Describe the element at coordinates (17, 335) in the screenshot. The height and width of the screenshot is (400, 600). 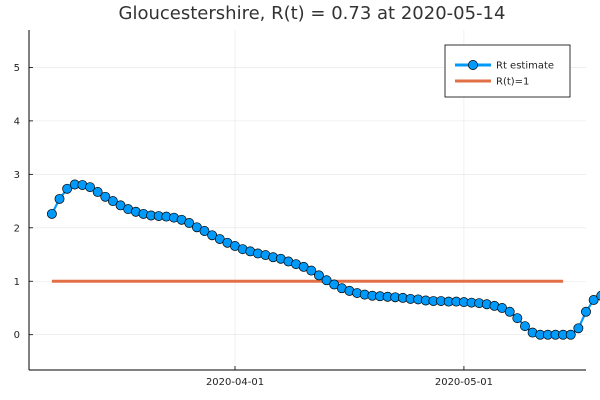
I see `y-tick-label: 0` at that location.